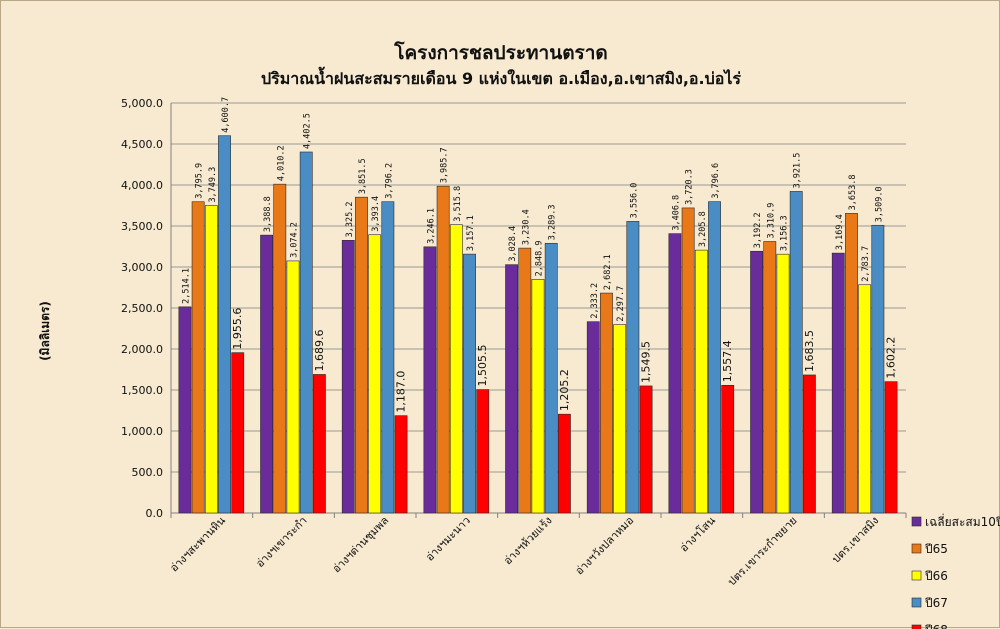 This screenshot has width=1000, height=629. Describe the element at coordinates (186, 286) in the screenshot. I see `data-label: 2,514.1` at that location.